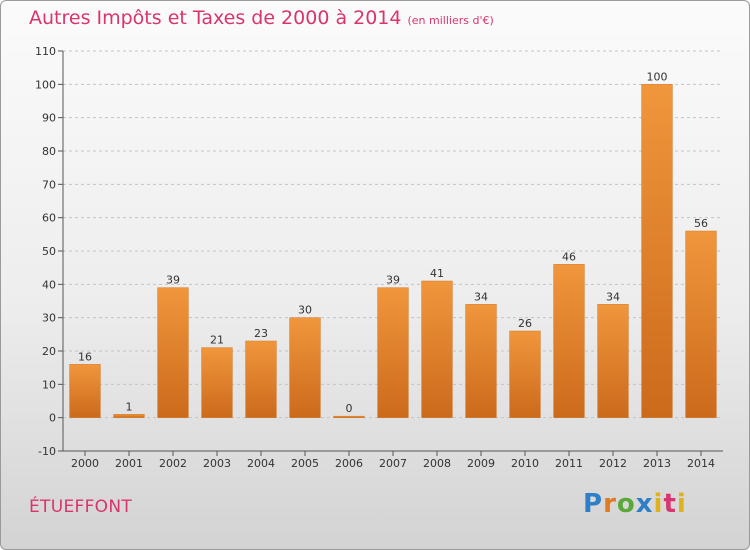 The width and height of the screenshot is (750, 550). I want to click on y-tick-label: 110, so click(45, 51).